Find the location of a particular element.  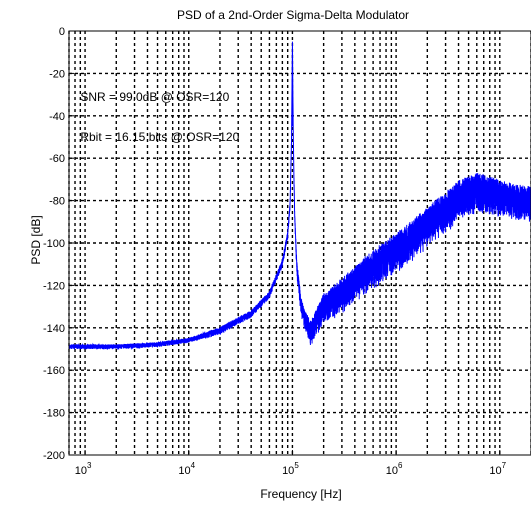

x-tick-label: 10³ is located at coordinates (83, 469).